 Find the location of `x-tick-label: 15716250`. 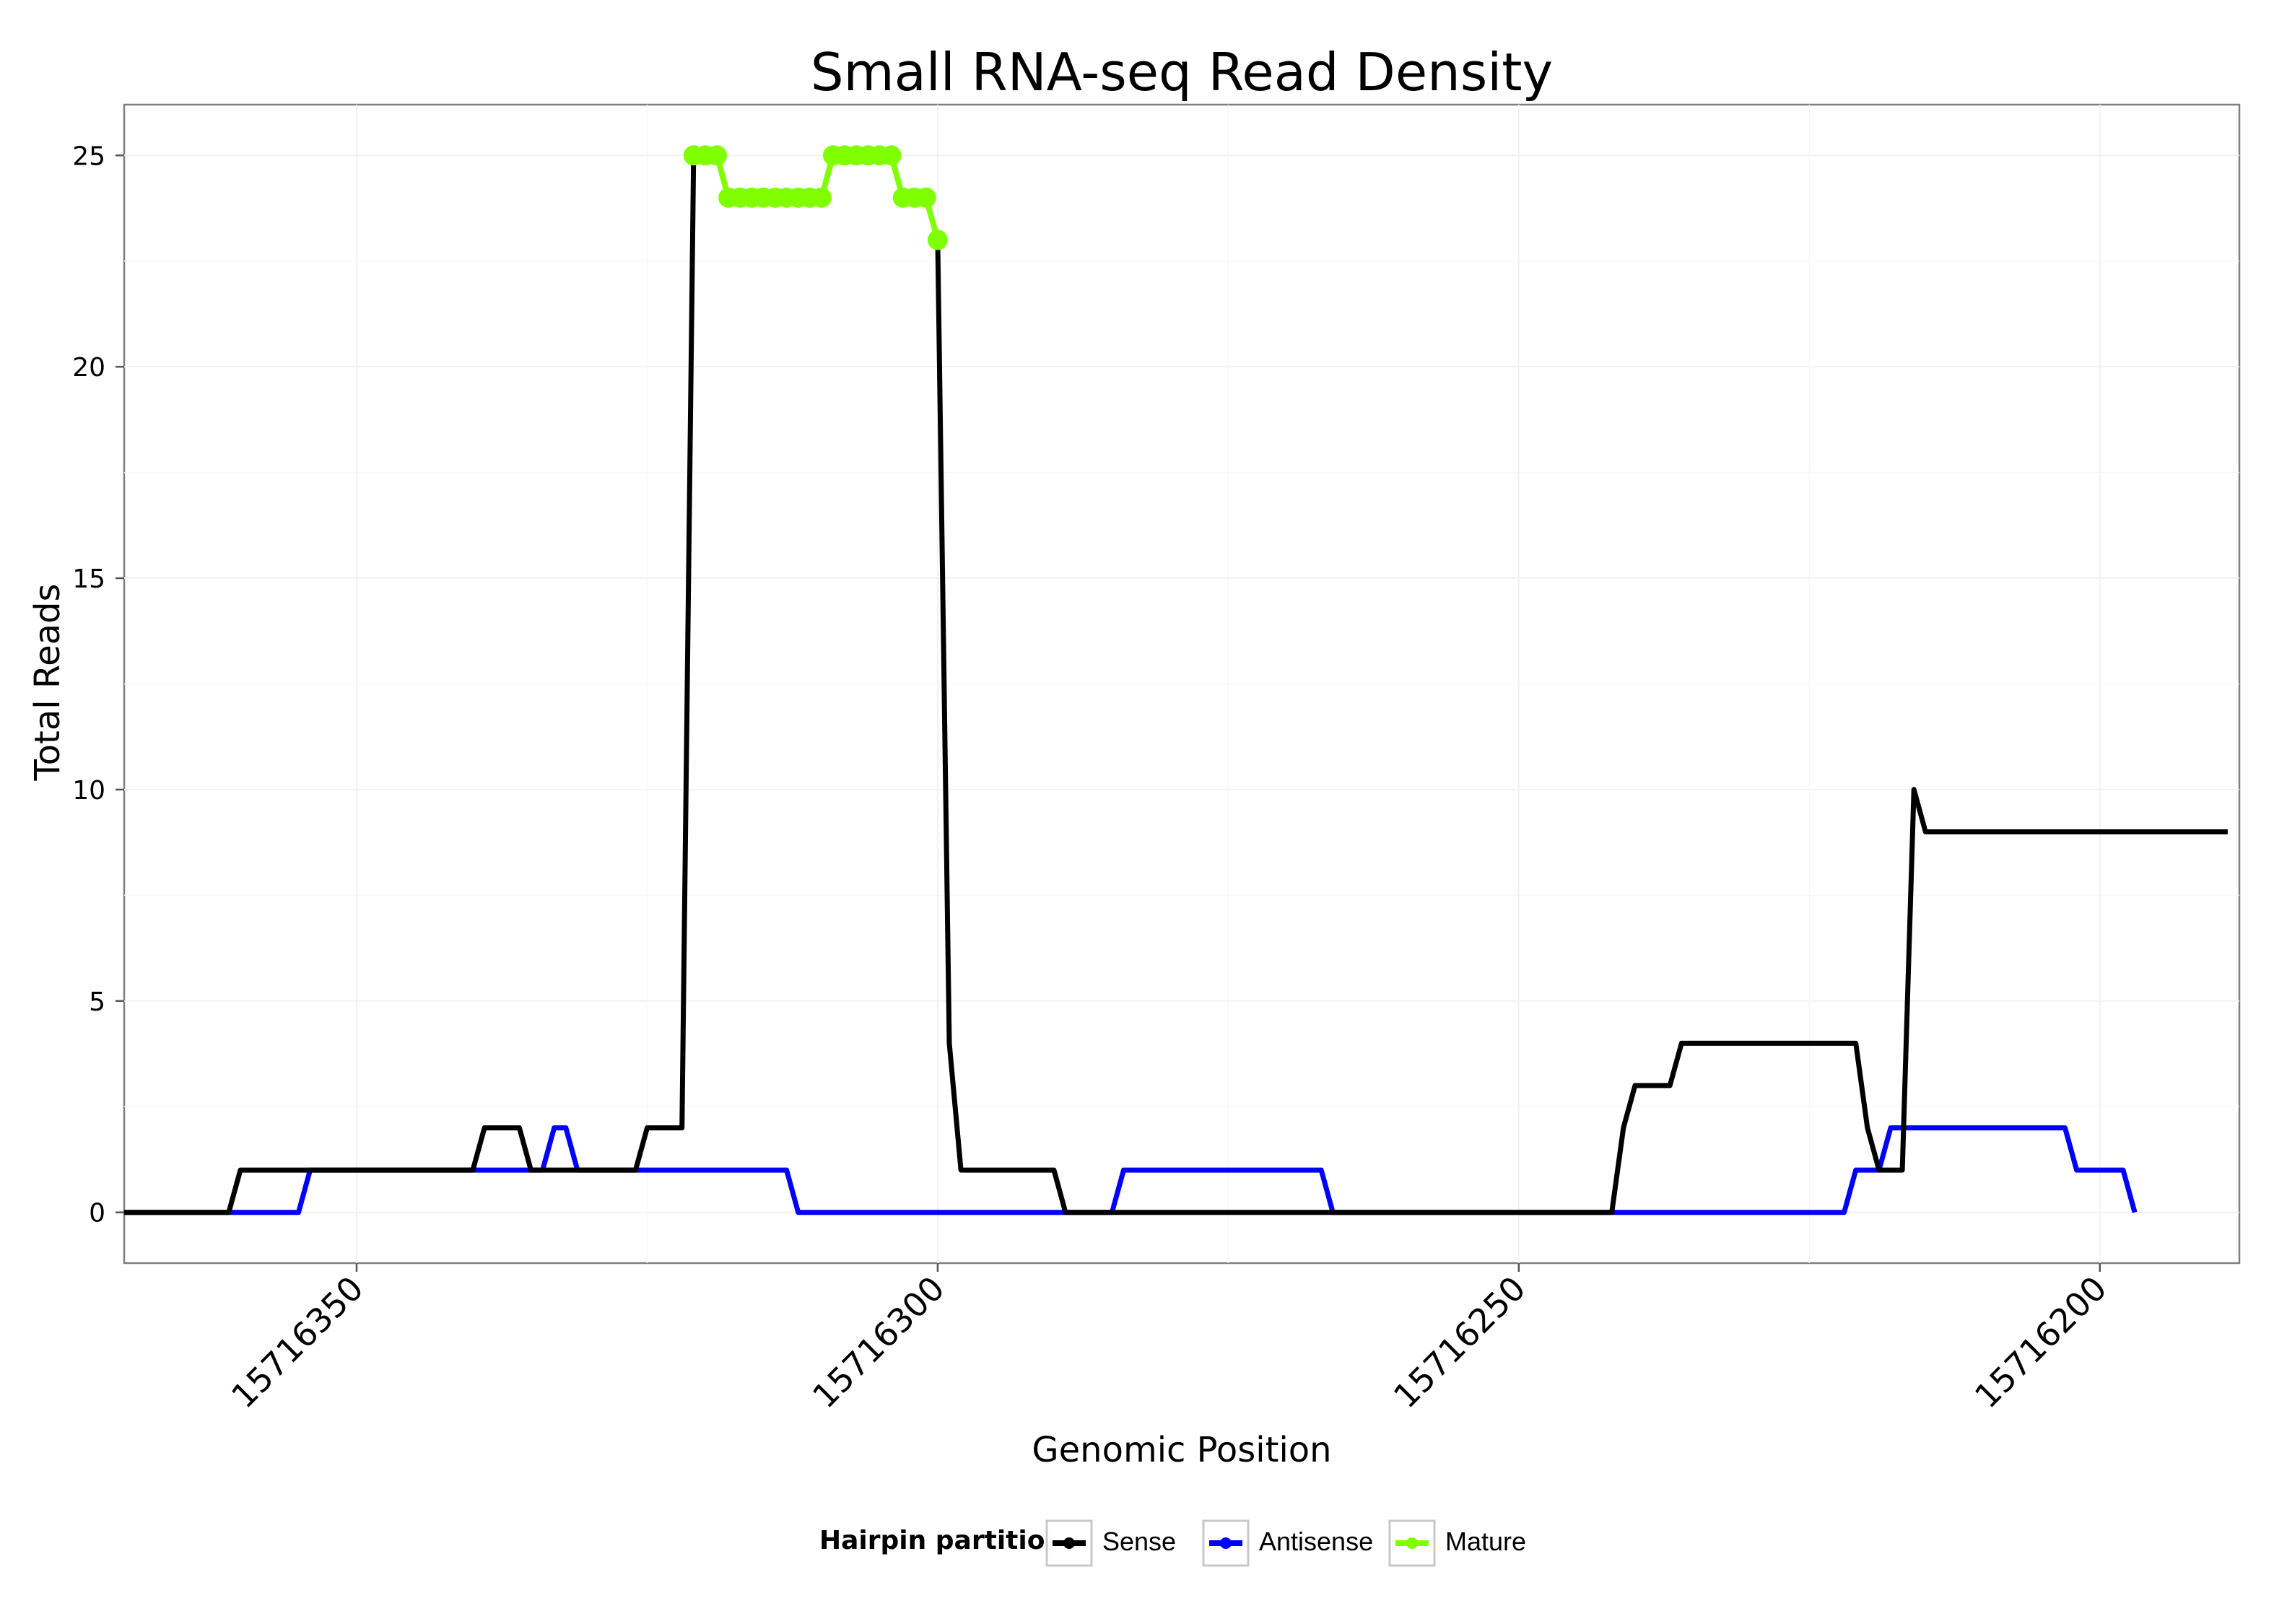

x-tick-label: 15716250 is located at coordinates (1460, 1342).